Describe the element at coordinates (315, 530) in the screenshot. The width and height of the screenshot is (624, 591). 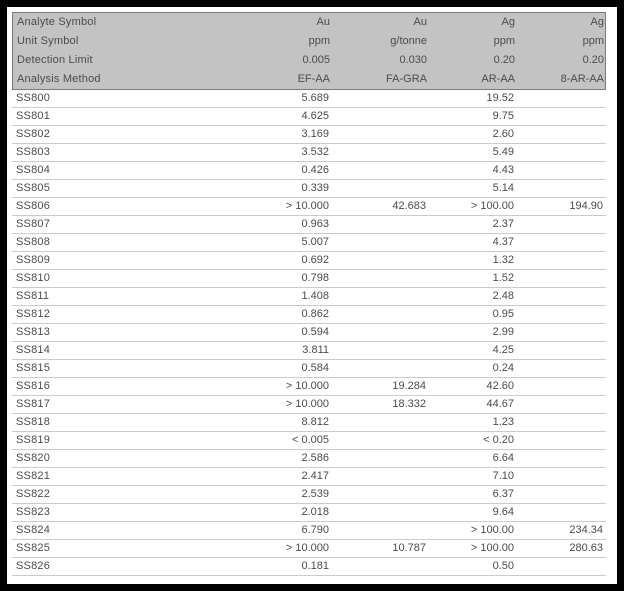
I see `value-cell-au-ppm: 6.790` at that location.